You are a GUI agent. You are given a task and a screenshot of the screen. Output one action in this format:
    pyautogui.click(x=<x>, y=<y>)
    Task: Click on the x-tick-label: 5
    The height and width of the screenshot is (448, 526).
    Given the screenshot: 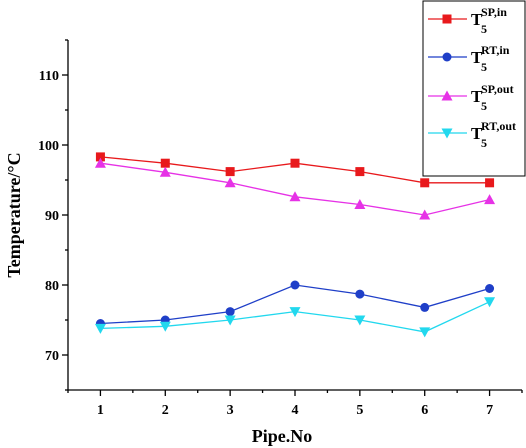 What is the action you would take?
    pyautogui.click(x=359, y=410)
    